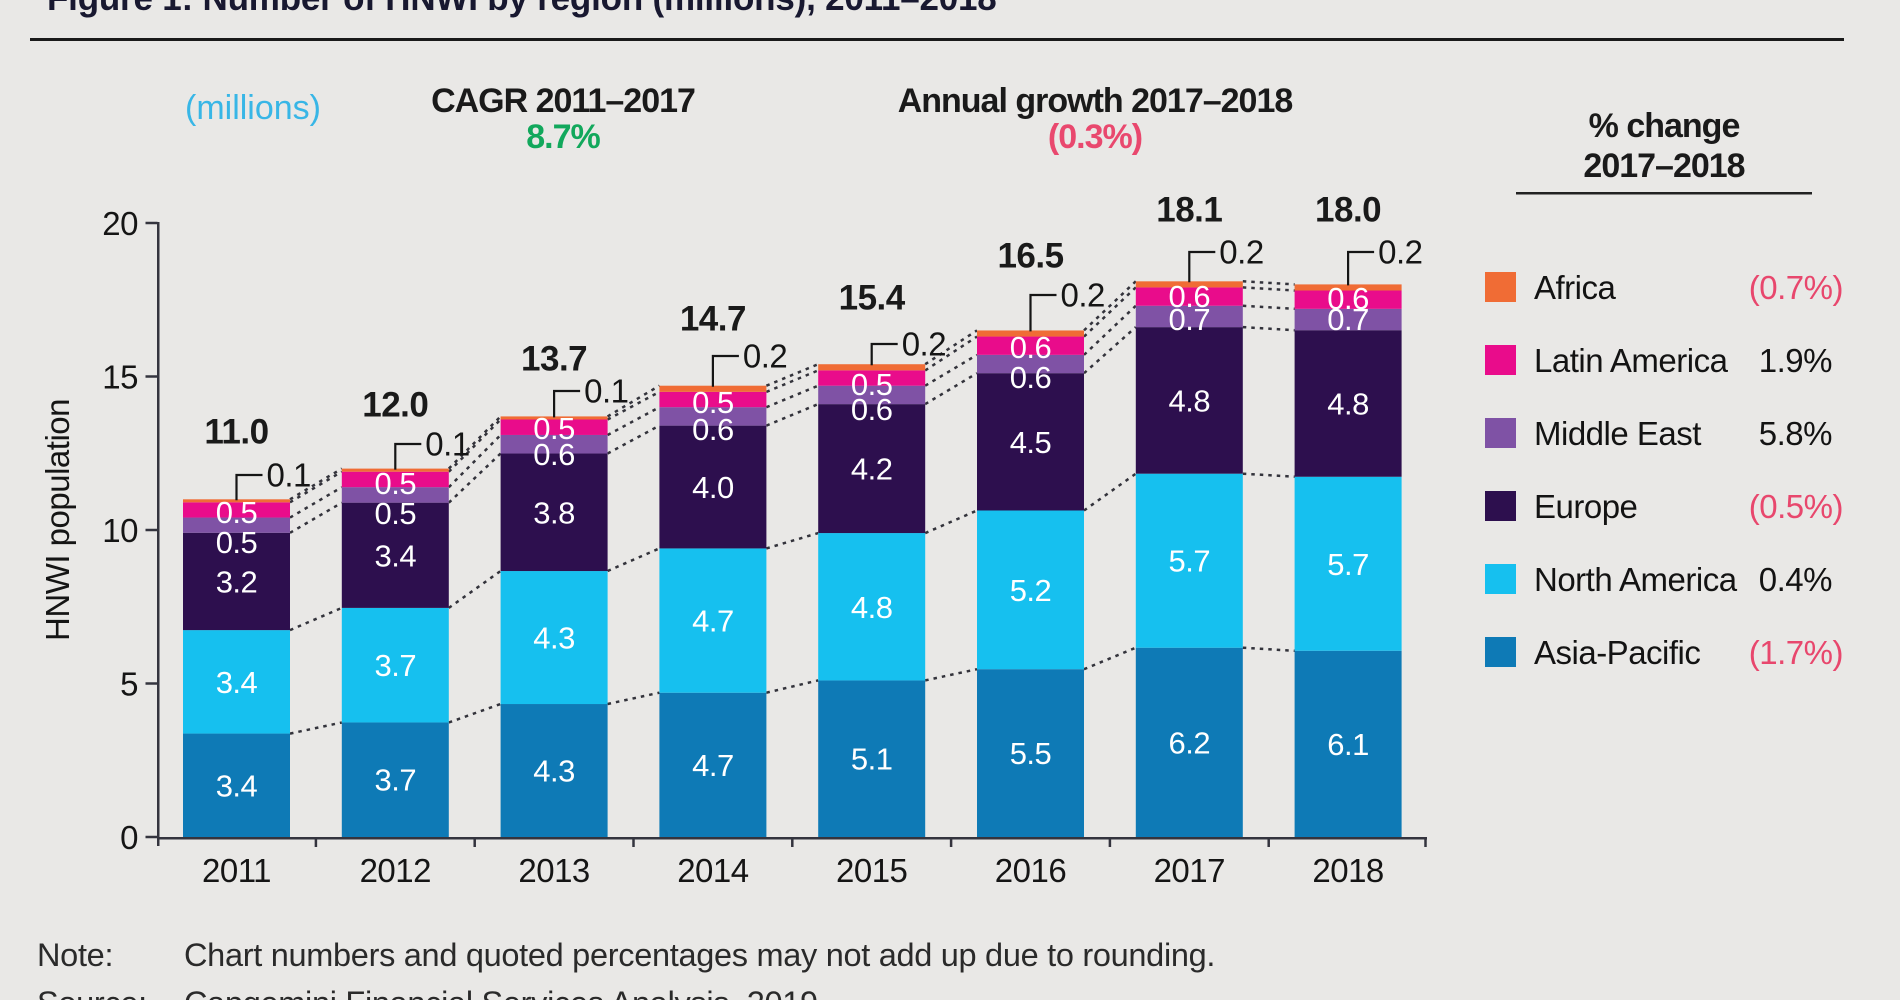  What do you see at coordinates (872, 298) in the screenshot?
I see `svg-text: 15.4` at bounding box center [872, 298].